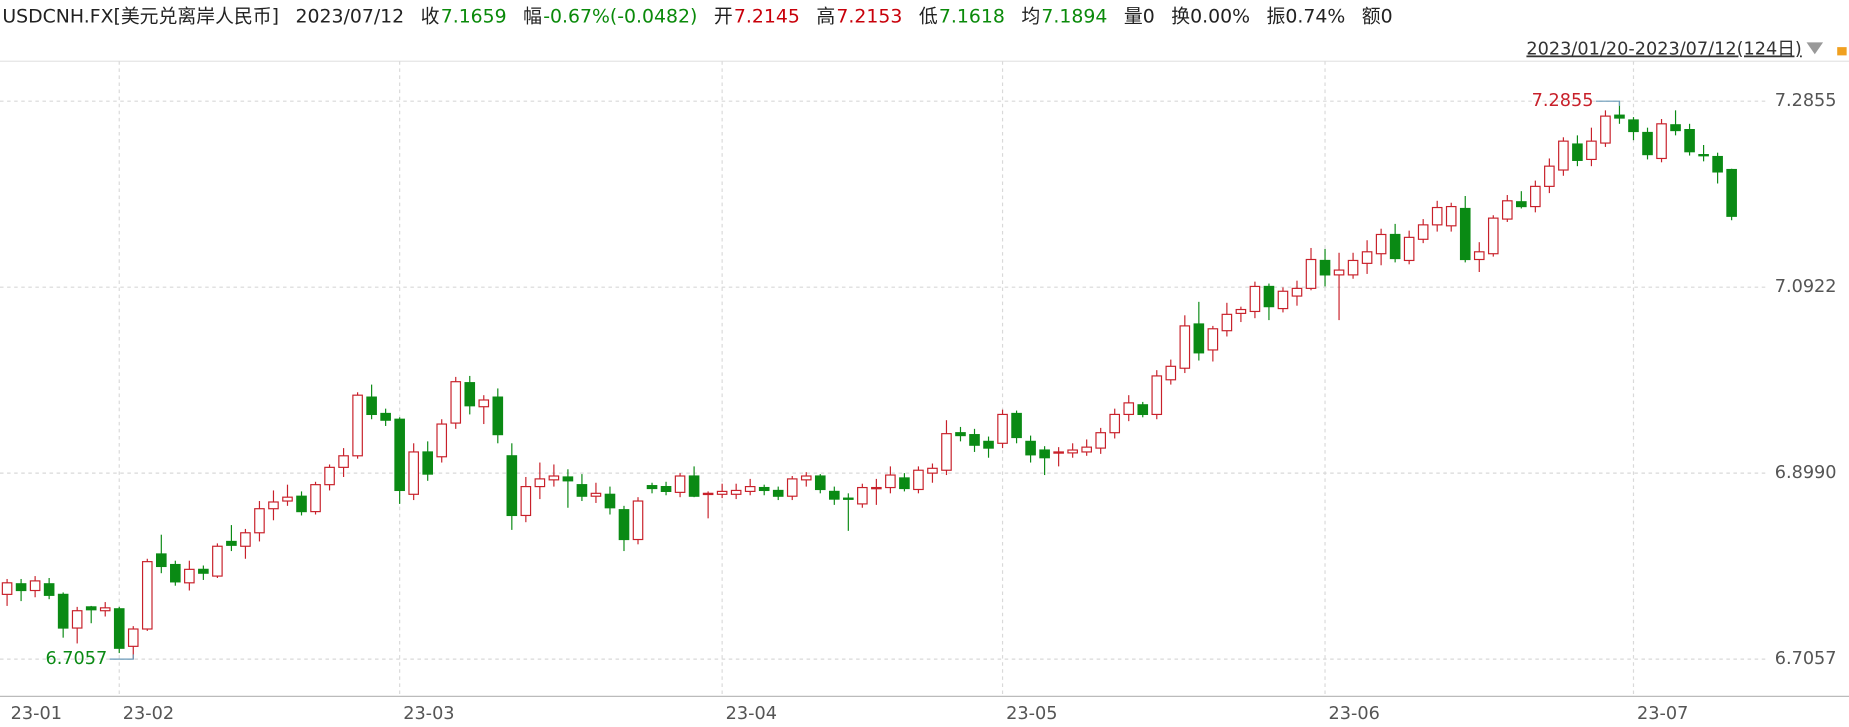 The image size is (1849, 727). Describe the element at coordinates (428, 714) in the screenshot. I see `x-tick-label: 23-03` at that location.